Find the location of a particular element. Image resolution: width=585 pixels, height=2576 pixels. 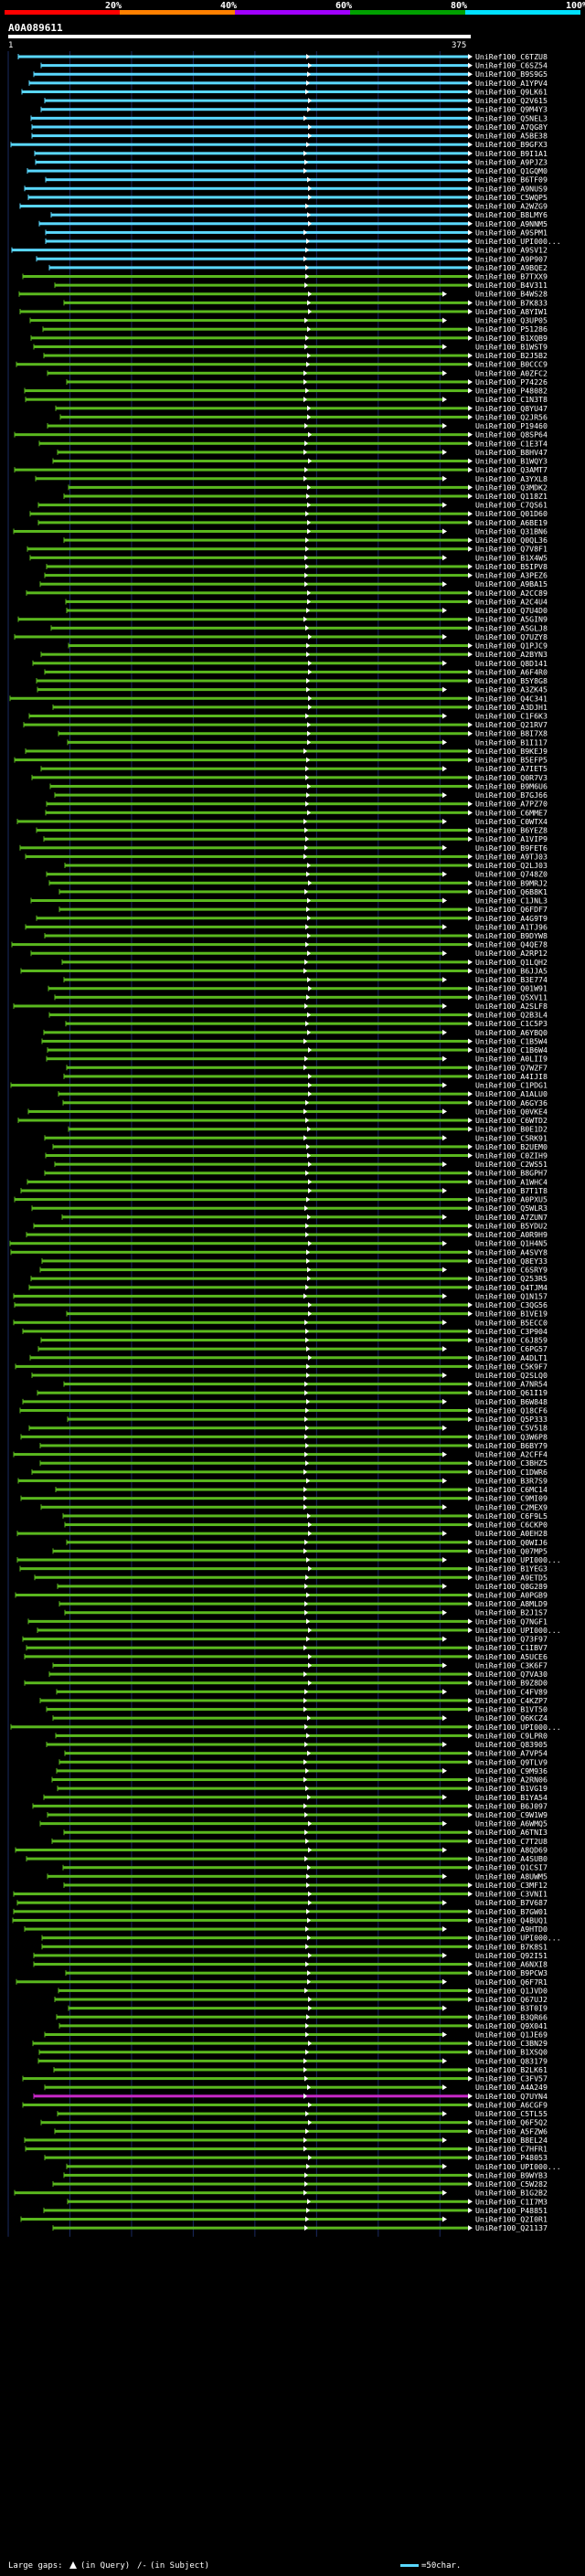

hit-label: UniRef100_B1WST9 is located at coordinates (512, 346).